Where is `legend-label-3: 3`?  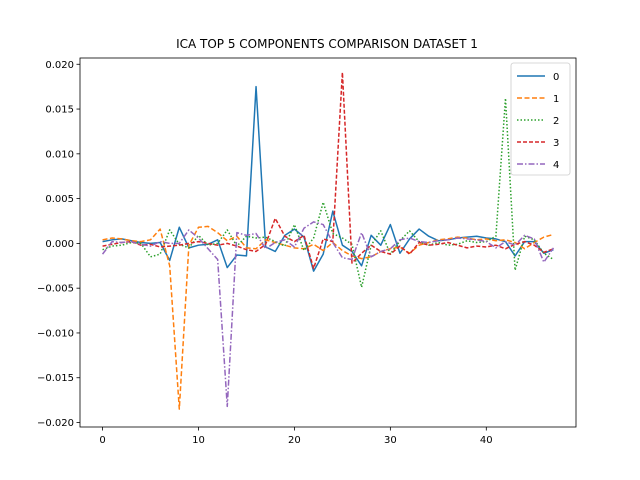 legend-label-3: 3 is located at coordinates (556, 143).